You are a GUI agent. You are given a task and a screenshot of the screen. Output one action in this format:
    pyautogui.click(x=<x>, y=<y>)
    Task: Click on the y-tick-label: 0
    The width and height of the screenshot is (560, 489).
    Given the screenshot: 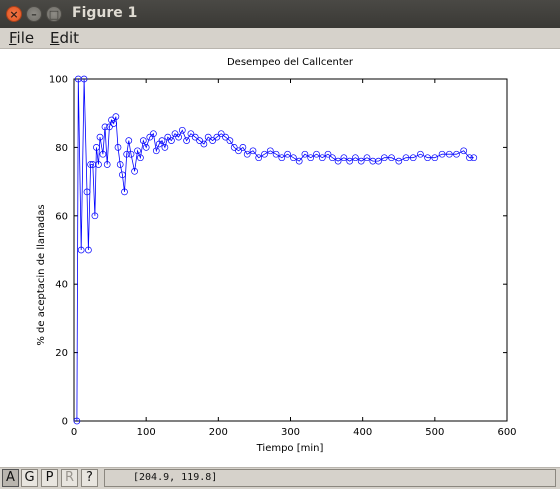 What is the action you would take?
    pyautogui.click(x=65, y=422)
    